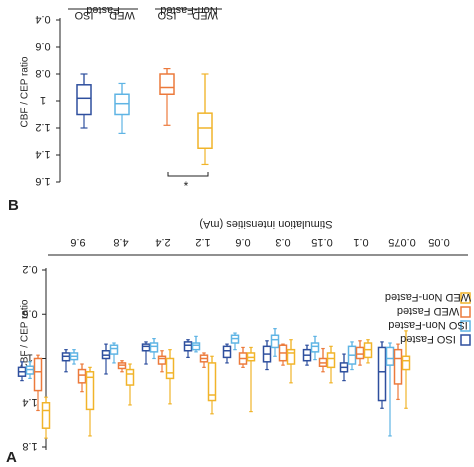 The image size is (474, 467). I want to click on y-tick-label: 0.2, so click(29, 269).